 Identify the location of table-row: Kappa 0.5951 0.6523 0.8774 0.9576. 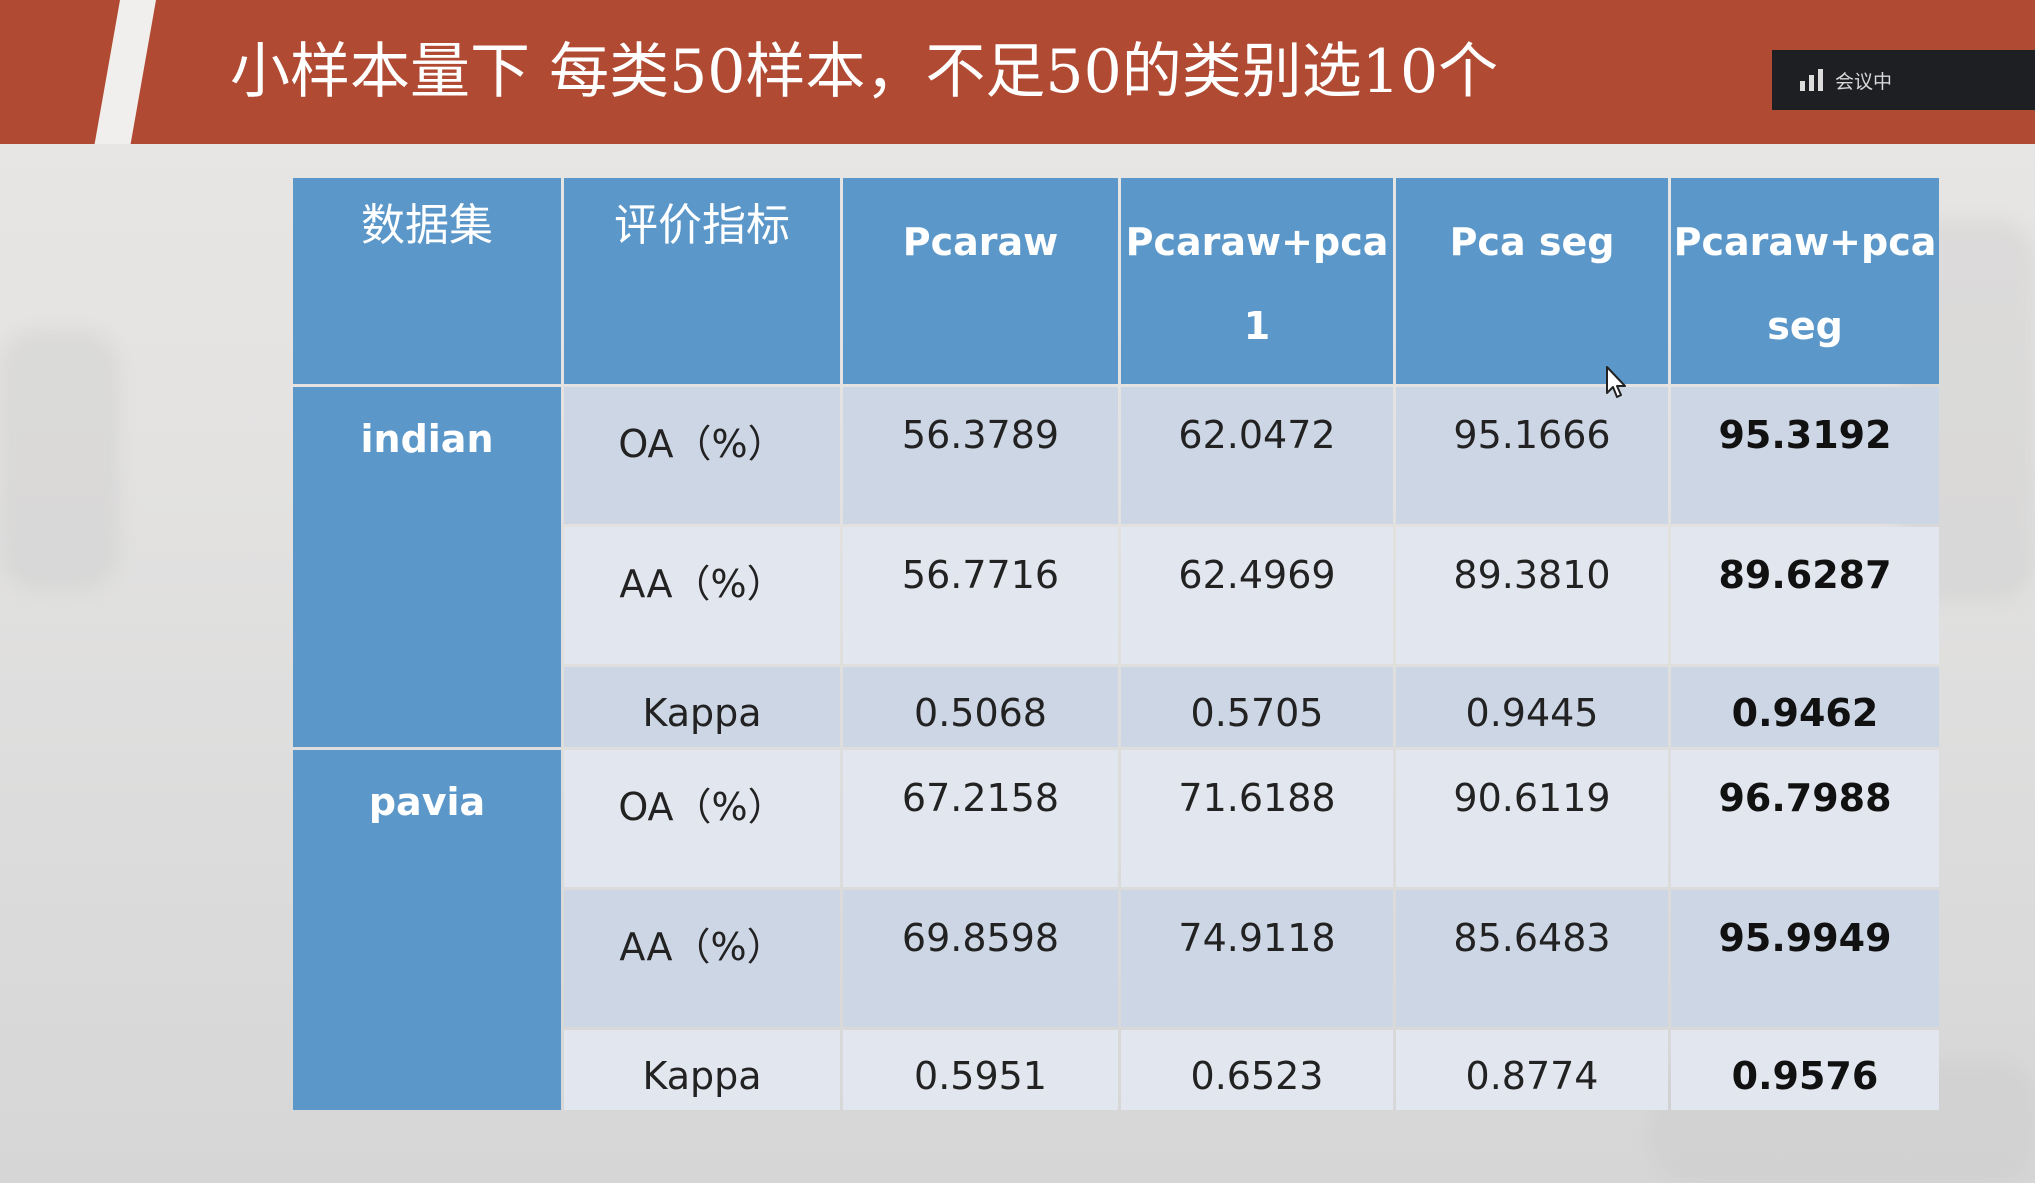
(1116, 1070).